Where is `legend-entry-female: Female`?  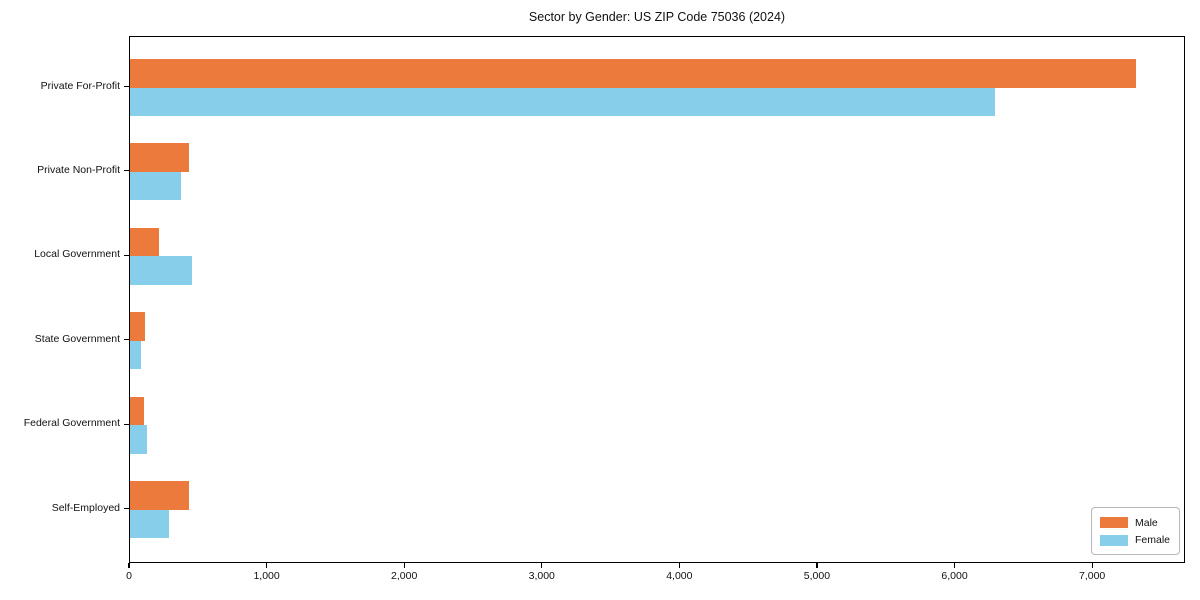 legend-entry-female: Female is located at coordinates (1135, 540).